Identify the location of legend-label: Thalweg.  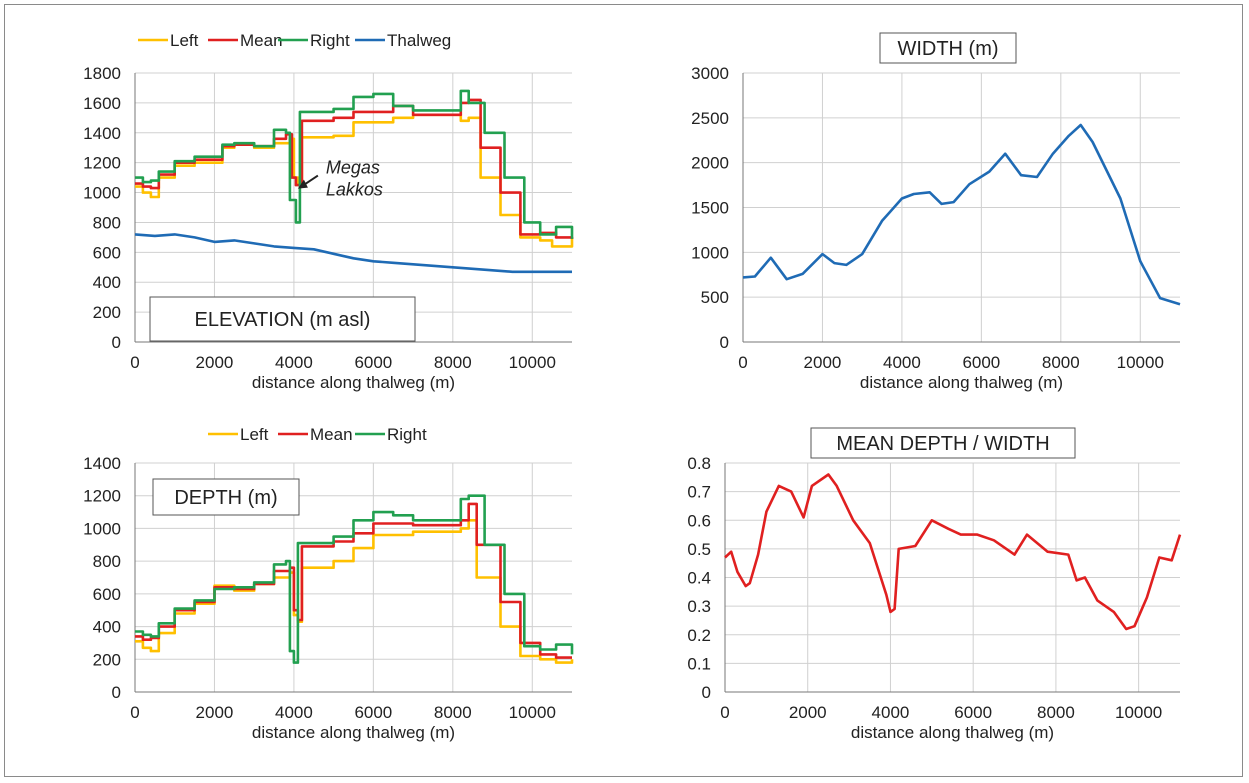
(419, 40).